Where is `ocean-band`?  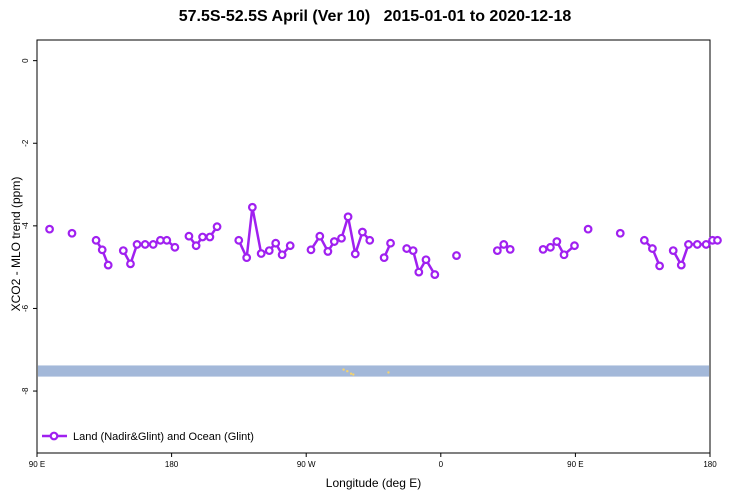
ocean-band is located at coordinates (373, 371).